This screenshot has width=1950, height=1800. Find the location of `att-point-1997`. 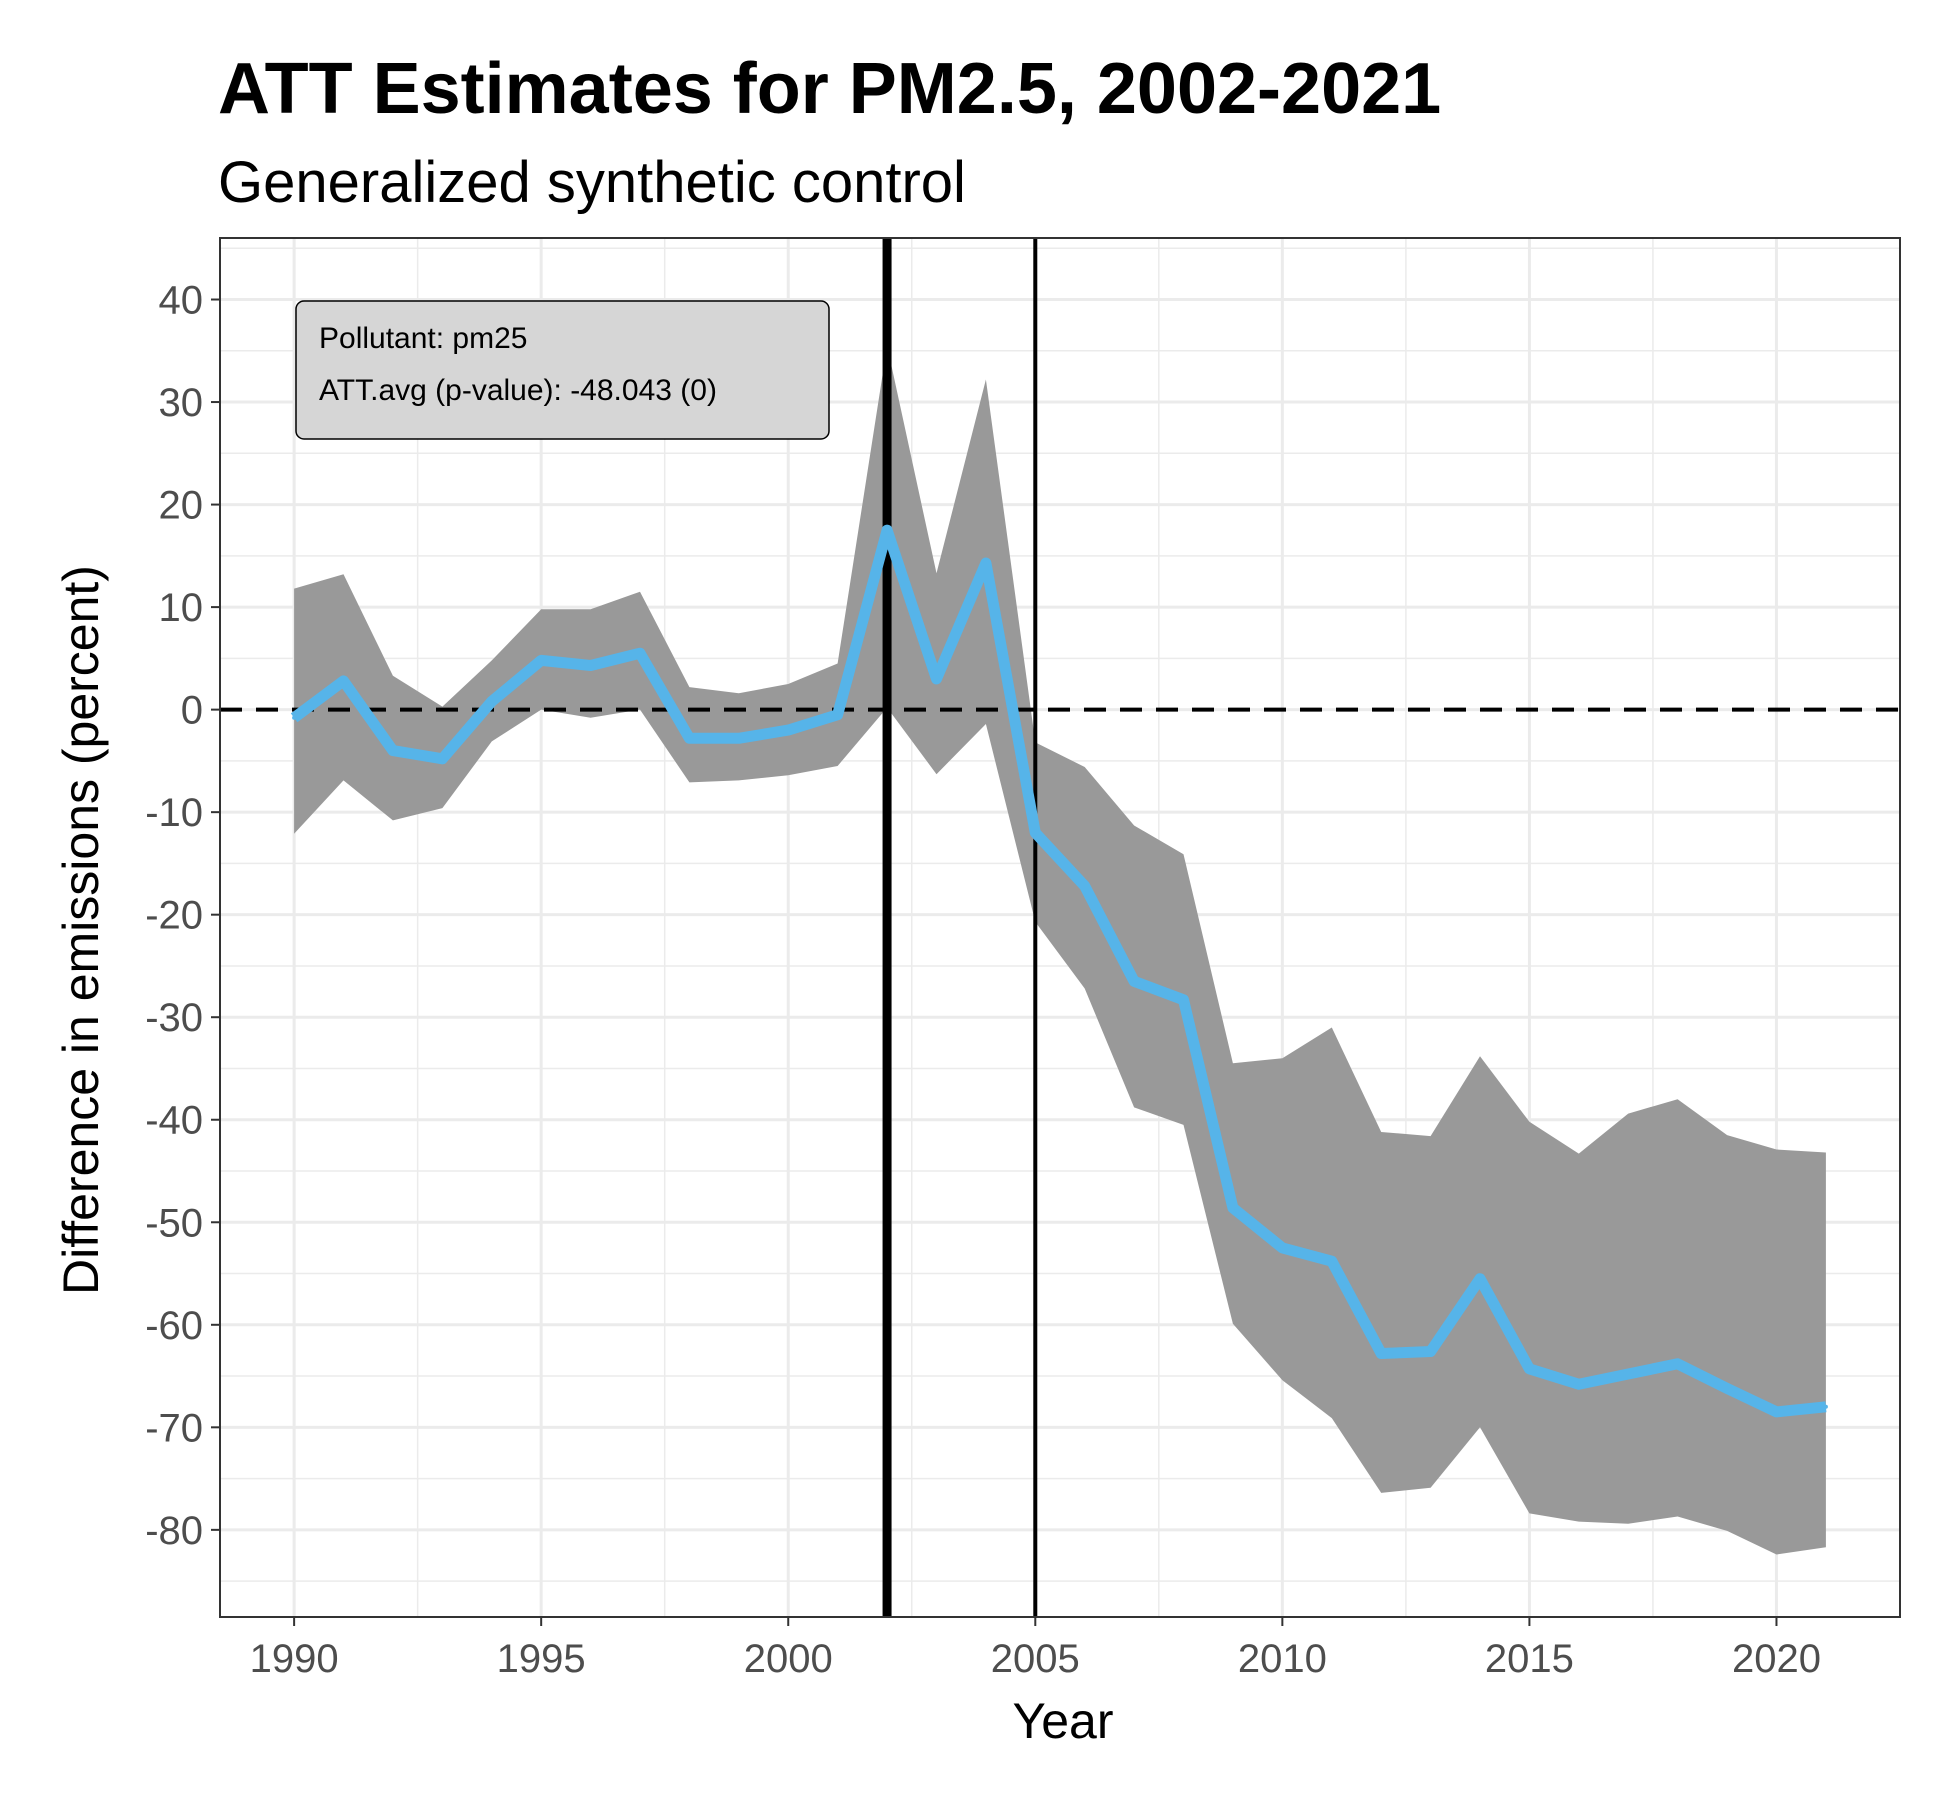

att-point-1997 is located at coordinates (640, 653).